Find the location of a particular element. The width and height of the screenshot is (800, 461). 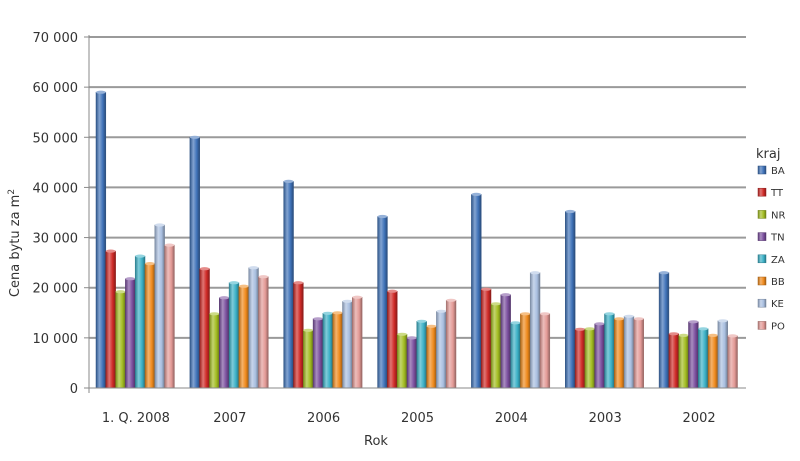

legend-swatch-za is located at coordinates (762, 259).